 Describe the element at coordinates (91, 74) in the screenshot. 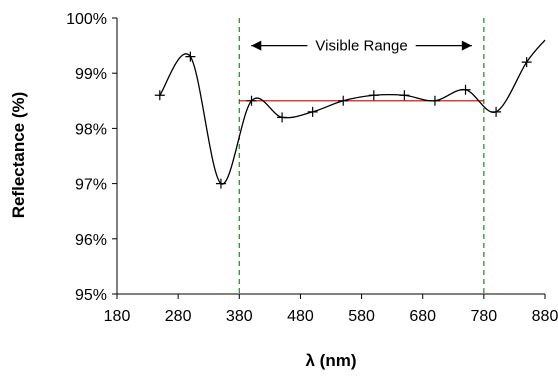

I see `y-tick-label: 99%` at that location.